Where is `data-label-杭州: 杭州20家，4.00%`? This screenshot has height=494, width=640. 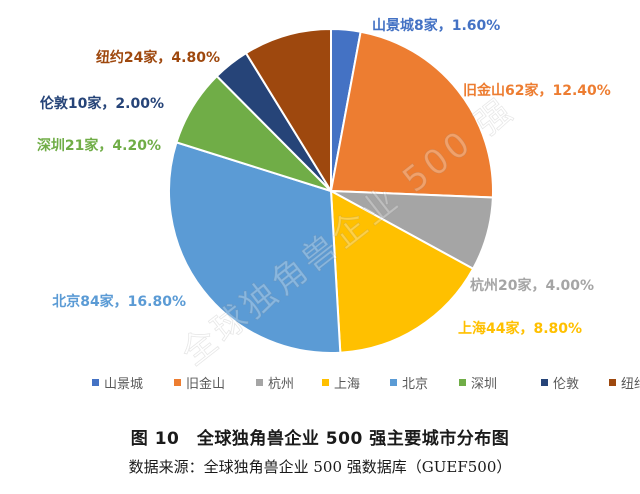 data-label-杭州: 杭州20家，4.00% is located at coordinates (532, 285).